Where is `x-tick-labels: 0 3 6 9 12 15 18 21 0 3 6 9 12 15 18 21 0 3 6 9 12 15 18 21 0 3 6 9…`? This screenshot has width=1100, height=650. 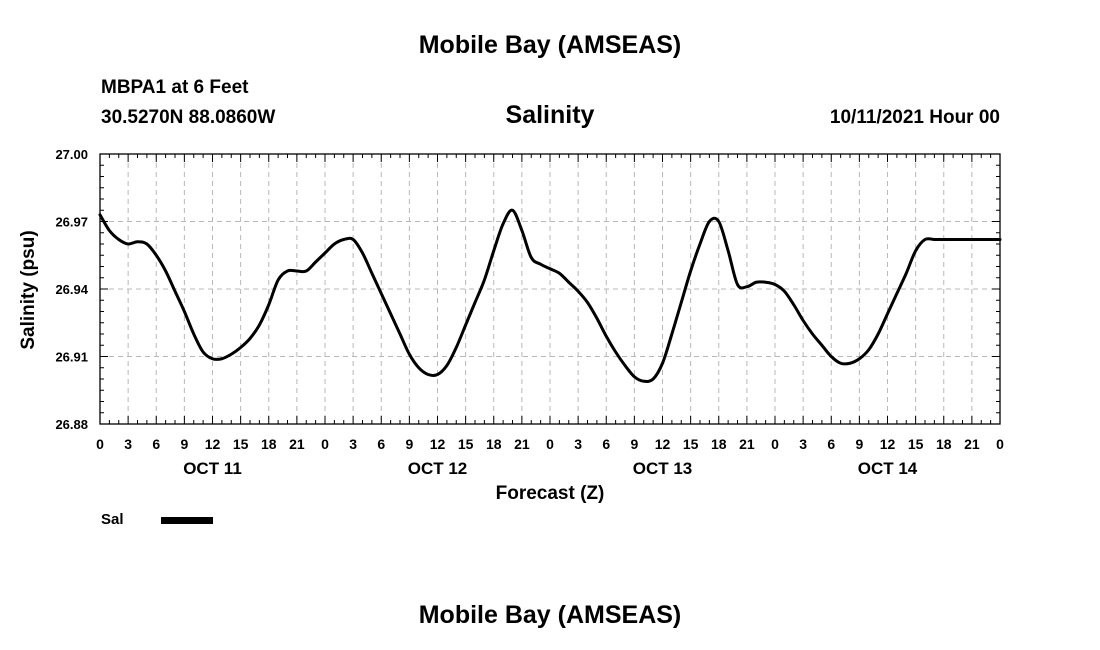
x-tick-labels: 0 3 6 9 12 15 18 21 0 3 6 9 12 15 18 21 0 3 6 9 12 15 18 21 0 3 6 9… is located at coordinates (550, 444).